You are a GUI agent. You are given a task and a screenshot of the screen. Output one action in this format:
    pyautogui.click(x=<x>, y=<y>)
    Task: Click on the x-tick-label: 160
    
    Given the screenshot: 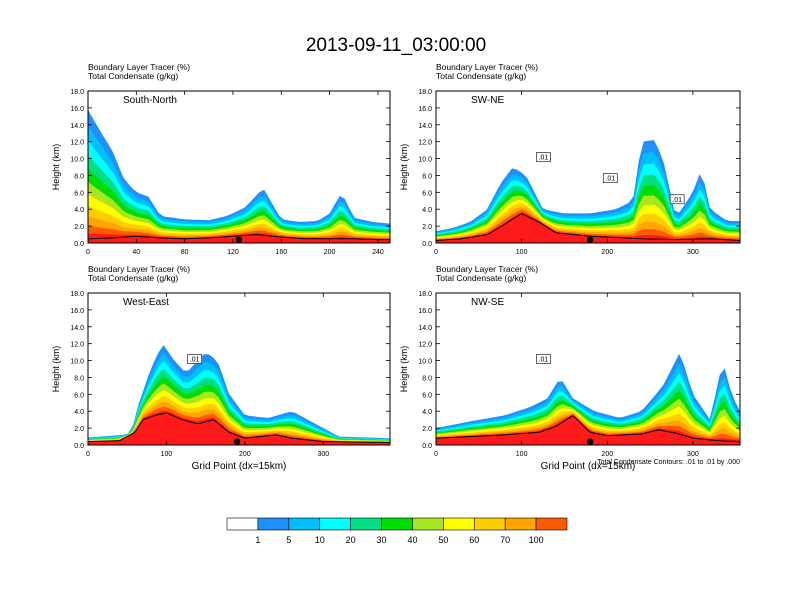 What is the action you would take?
    pyautogui.click(x=281, y=252)
    